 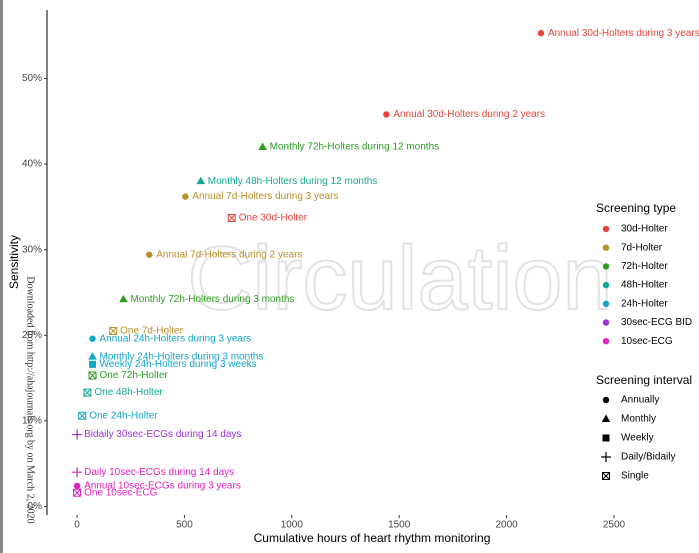 I want to click on legend-label: 10sec-ECG, so click(x=647, y=341).